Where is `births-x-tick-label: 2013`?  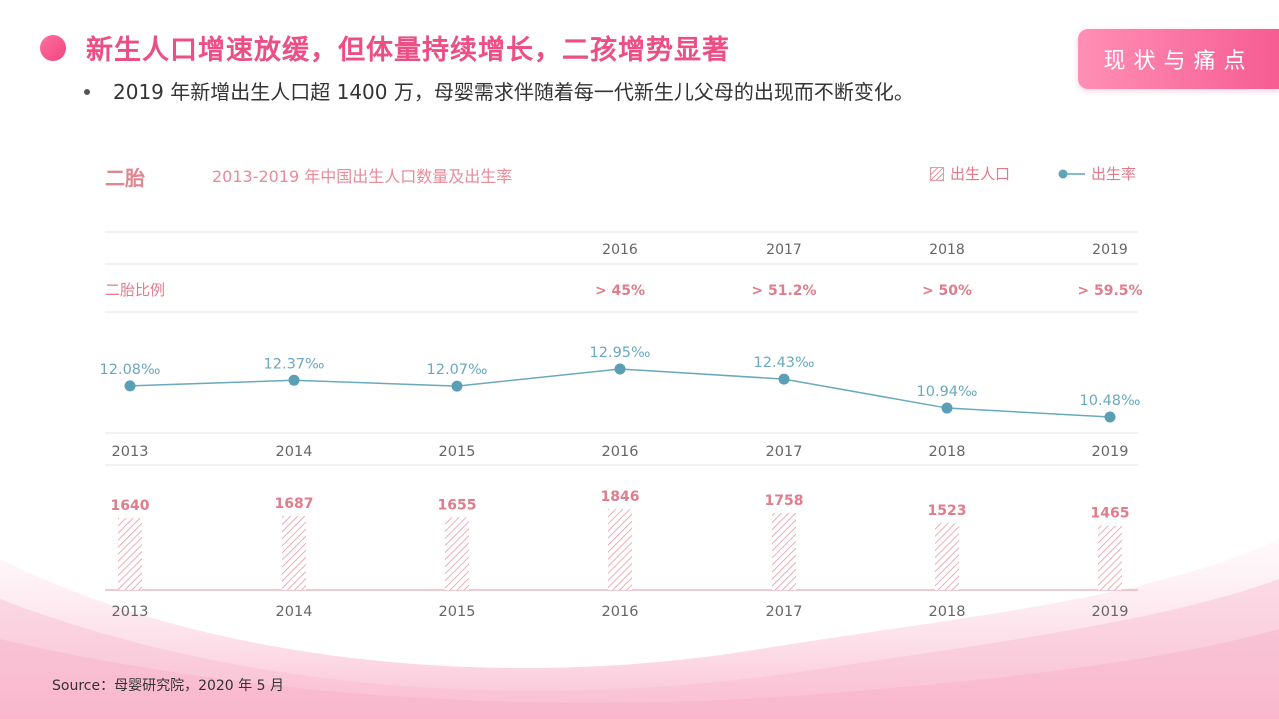 births-x-tick-label: 2013 is located at coordinates (130, 612).